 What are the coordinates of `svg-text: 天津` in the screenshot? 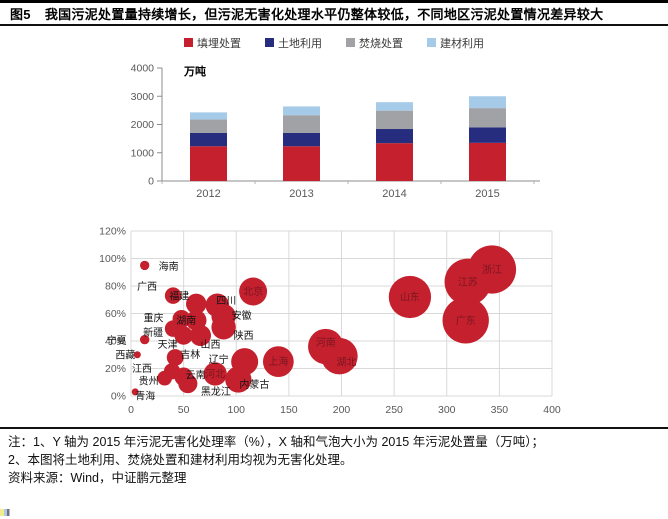 It's located at (168, 345).